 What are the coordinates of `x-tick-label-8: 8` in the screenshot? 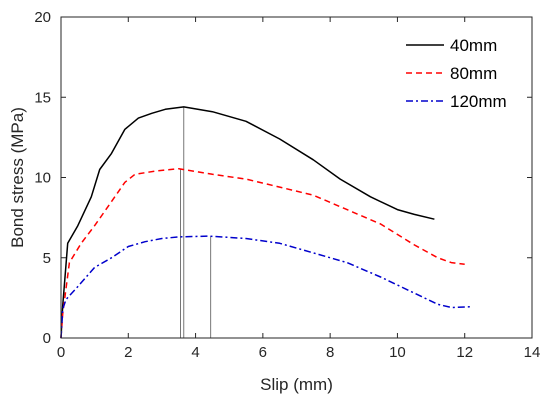 It's located at (330, 352).